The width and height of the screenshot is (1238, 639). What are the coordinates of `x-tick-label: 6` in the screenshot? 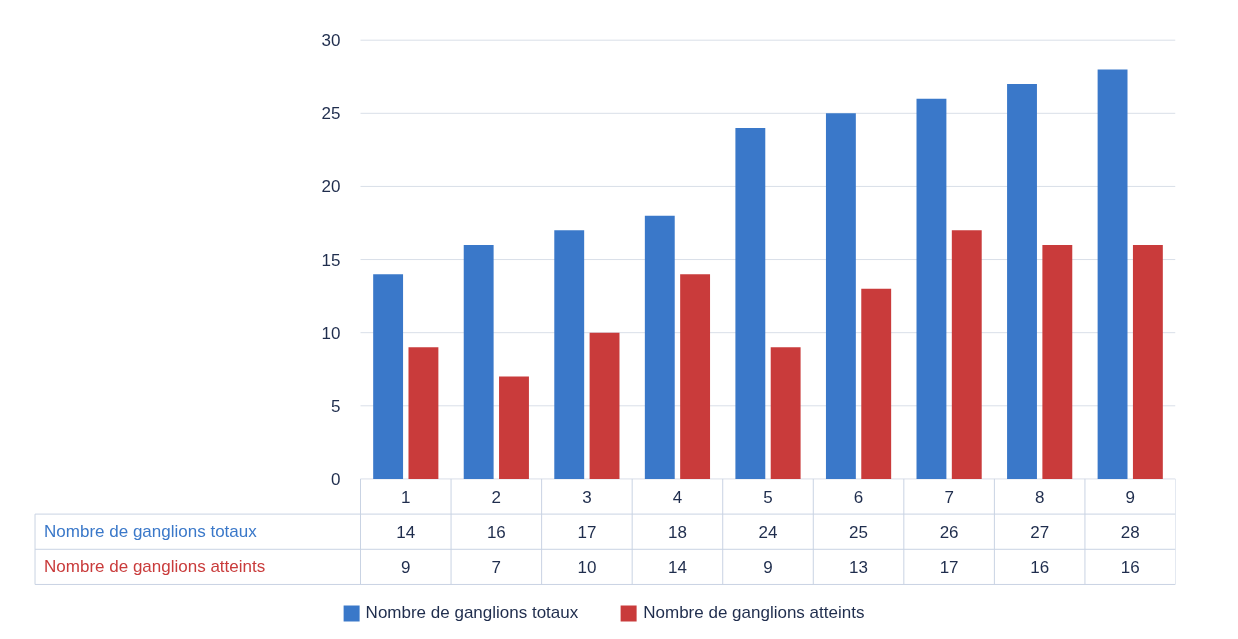 It's located at (858, 497).